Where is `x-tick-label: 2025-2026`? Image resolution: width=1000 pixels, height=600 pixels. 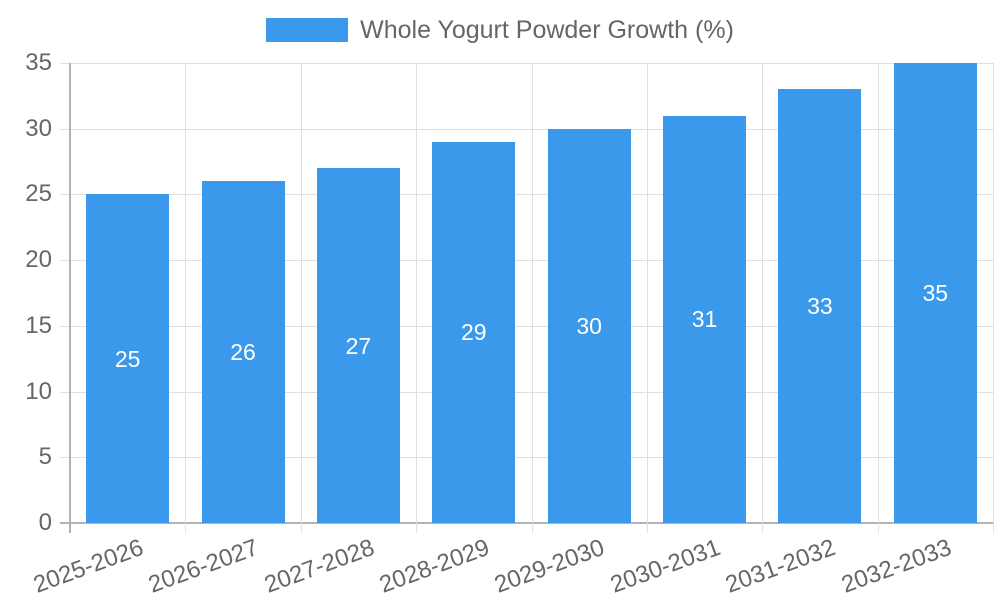
x-tick-label: 2025-2026 is located at coordinates (88, 566).